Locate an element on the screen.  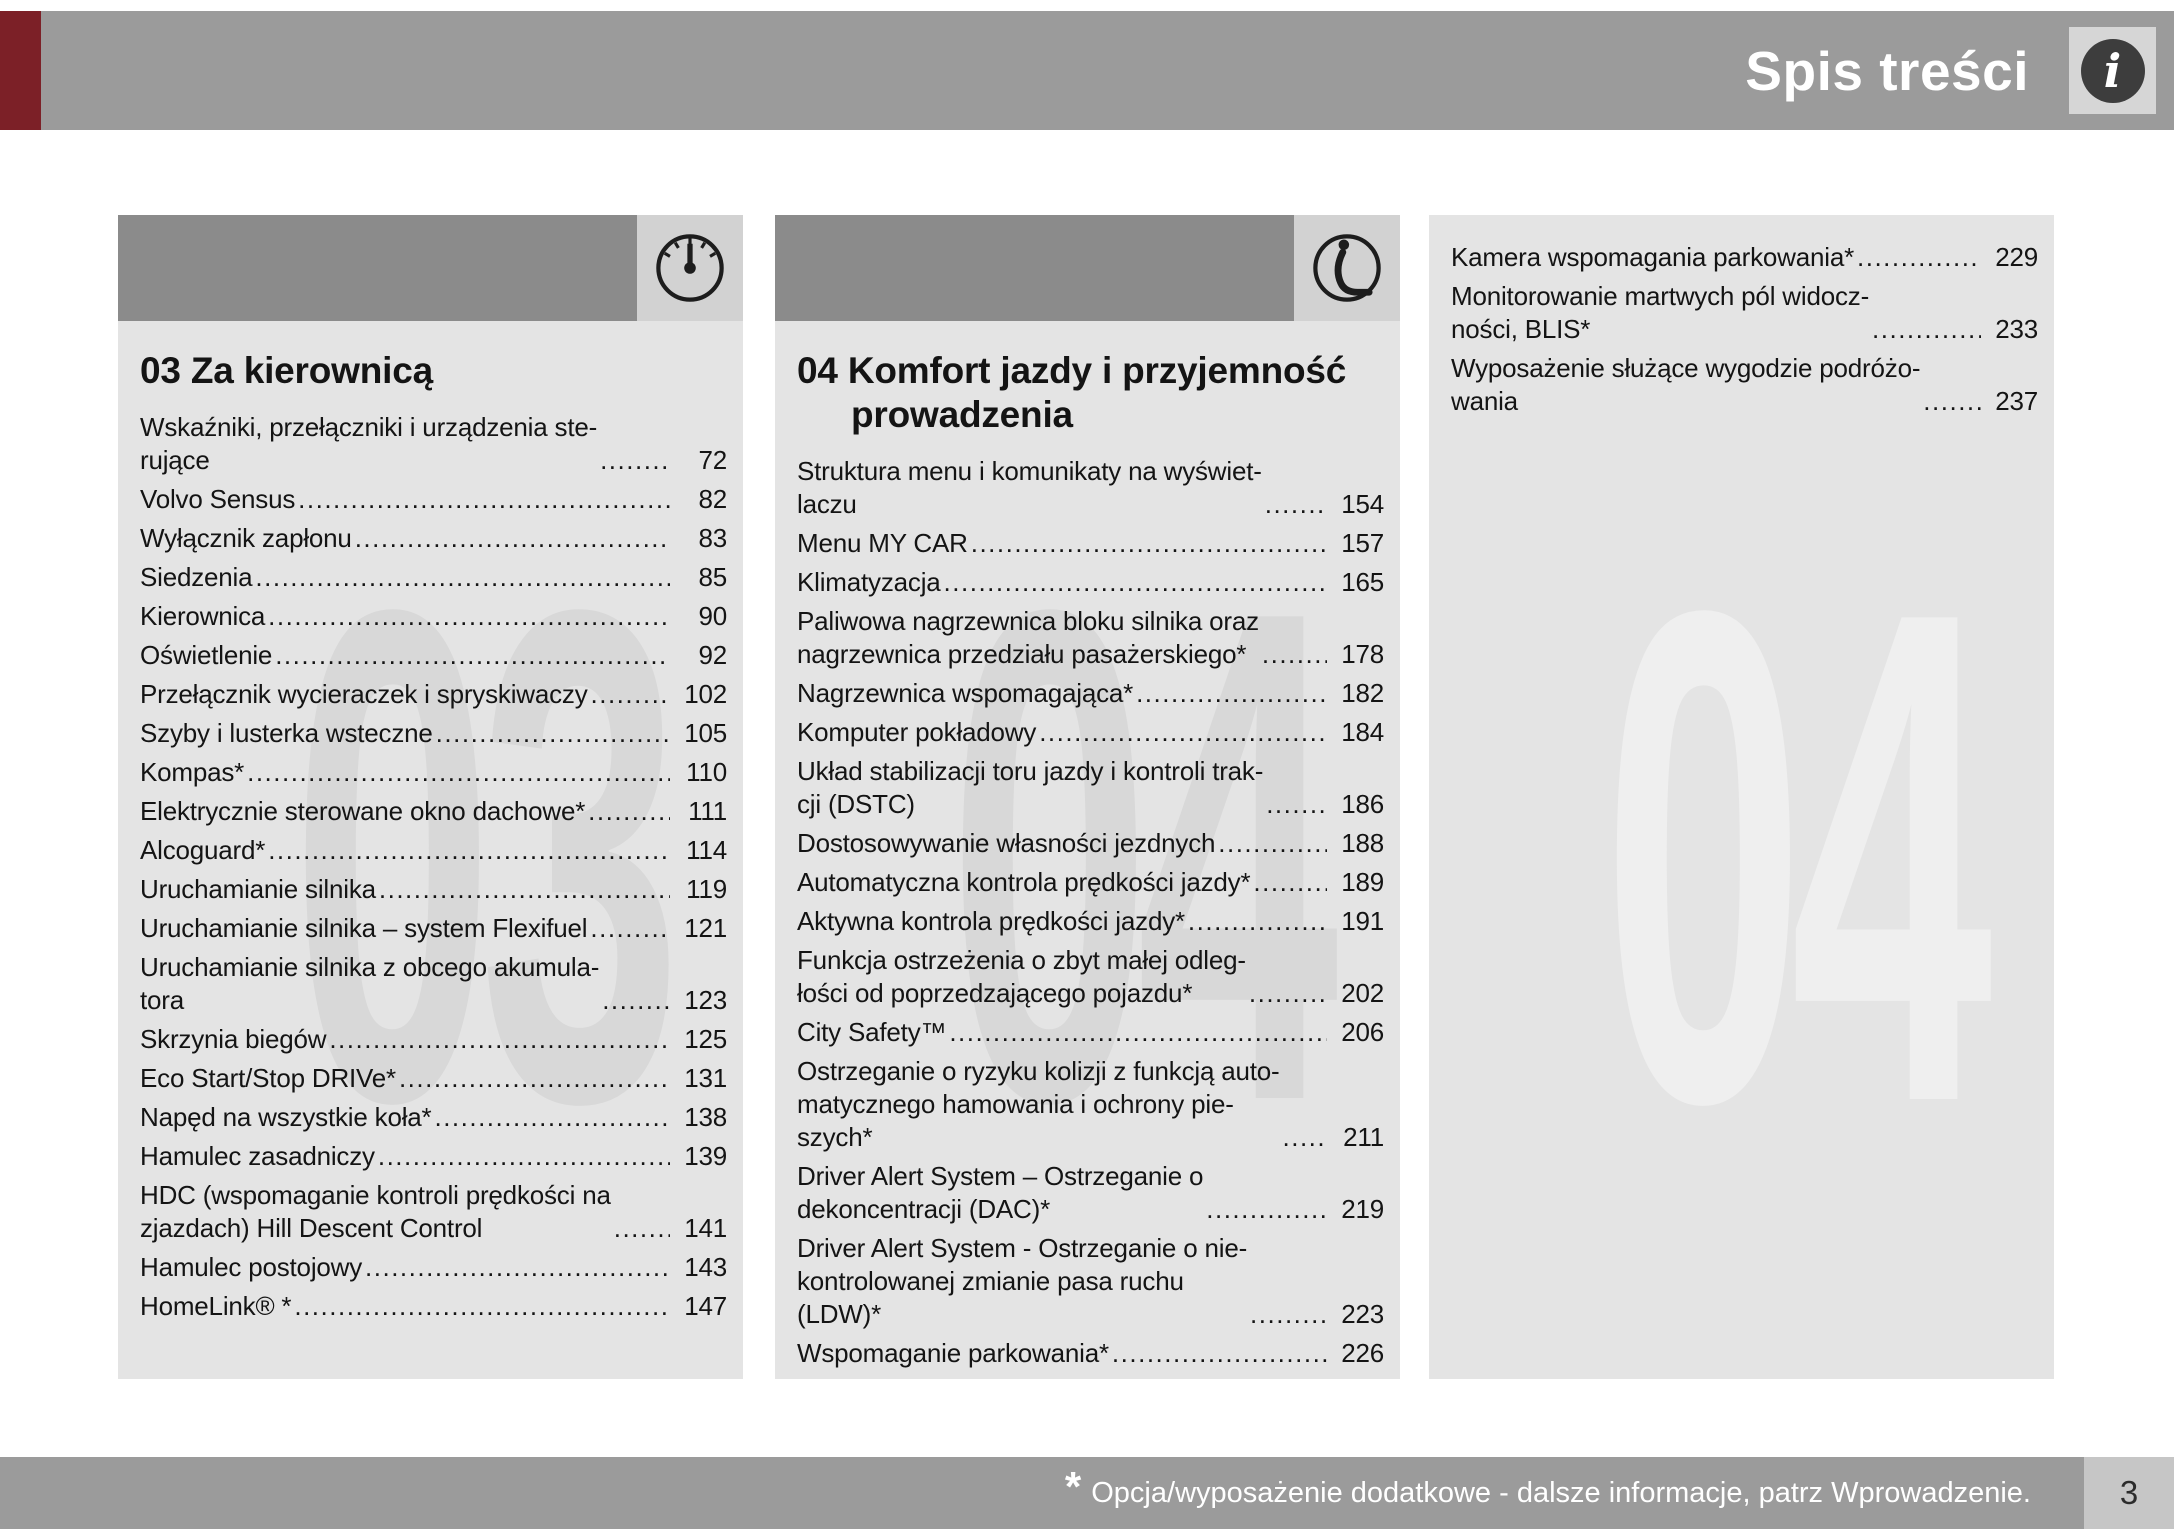
toc-entry-page: 72 is located at coordinates (712, 460).